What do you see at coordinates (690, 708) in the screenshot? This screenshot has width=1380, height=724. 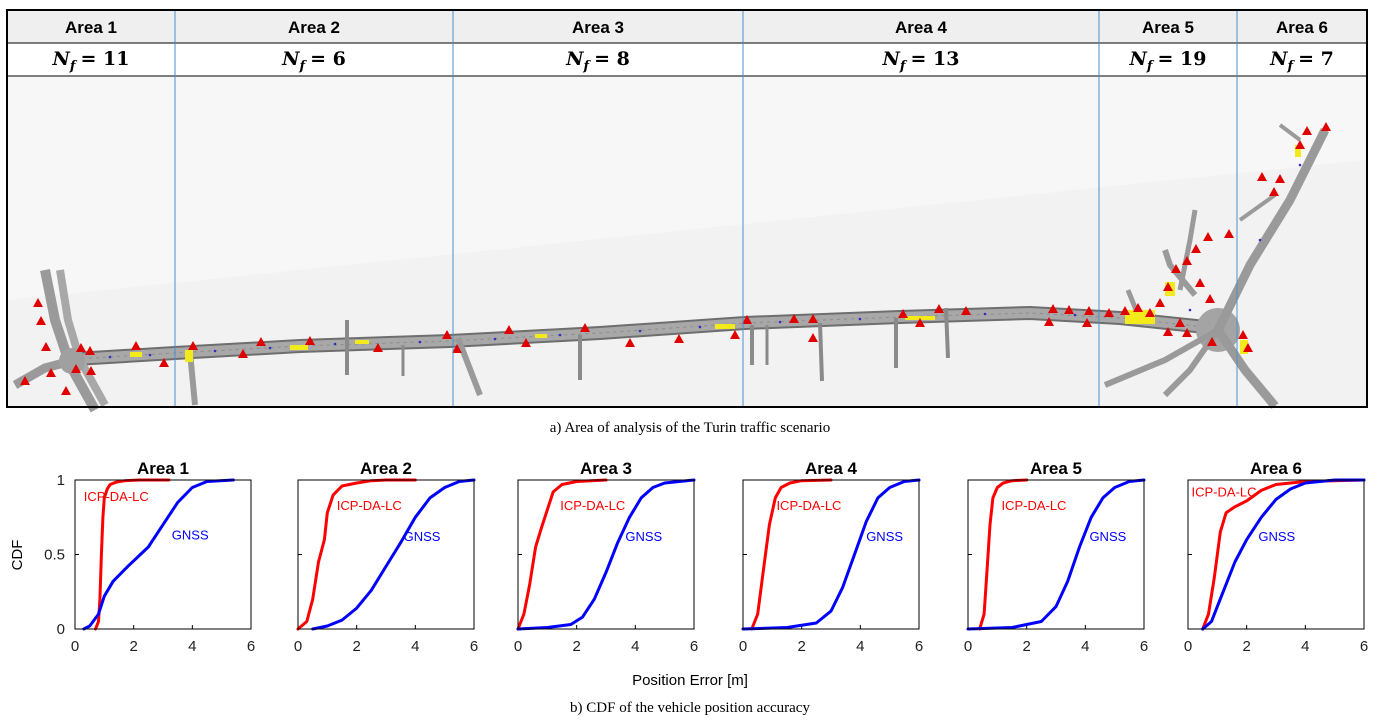 I see `bottom-caption: b) CDF of the vehicle position accuracy` at bounding box center [690, 708].